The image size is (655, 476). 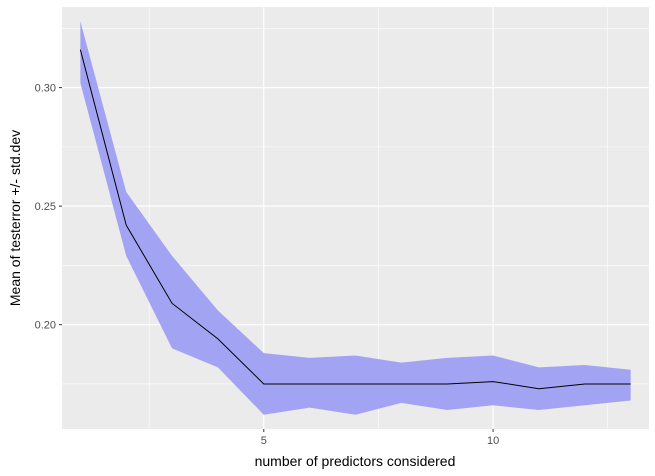 What do you see at coordinates (380, 438) in the screenshot?
I see `x-axis-ticks: 5 10` at bounding box center [380, 438].